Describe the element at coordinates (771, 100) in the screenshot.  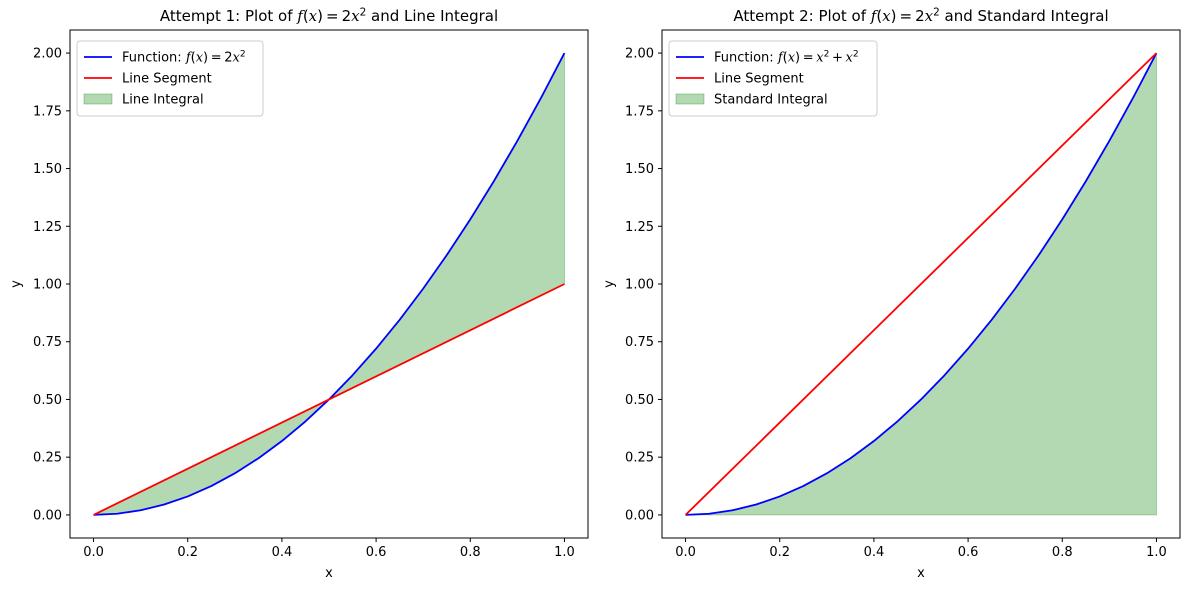
I see `legend-label: Standard Integral` at that location.